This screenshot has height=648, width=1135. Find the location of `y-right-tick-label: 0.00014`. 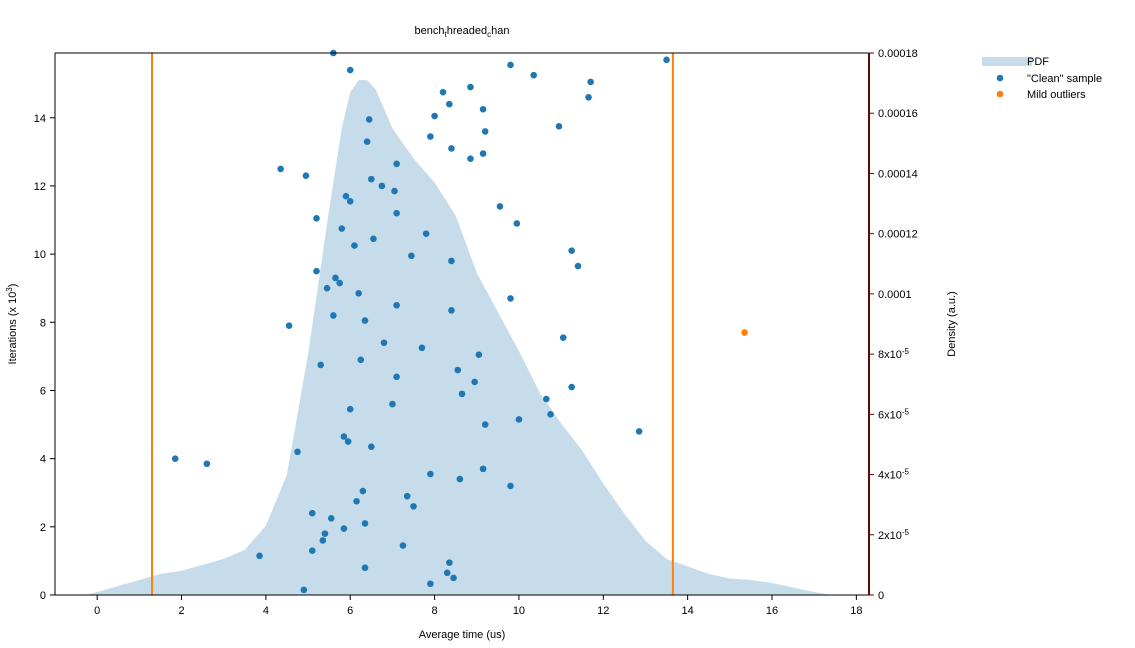

y-right-tick-label: 0.00014 is located at coordinates (898, 174).